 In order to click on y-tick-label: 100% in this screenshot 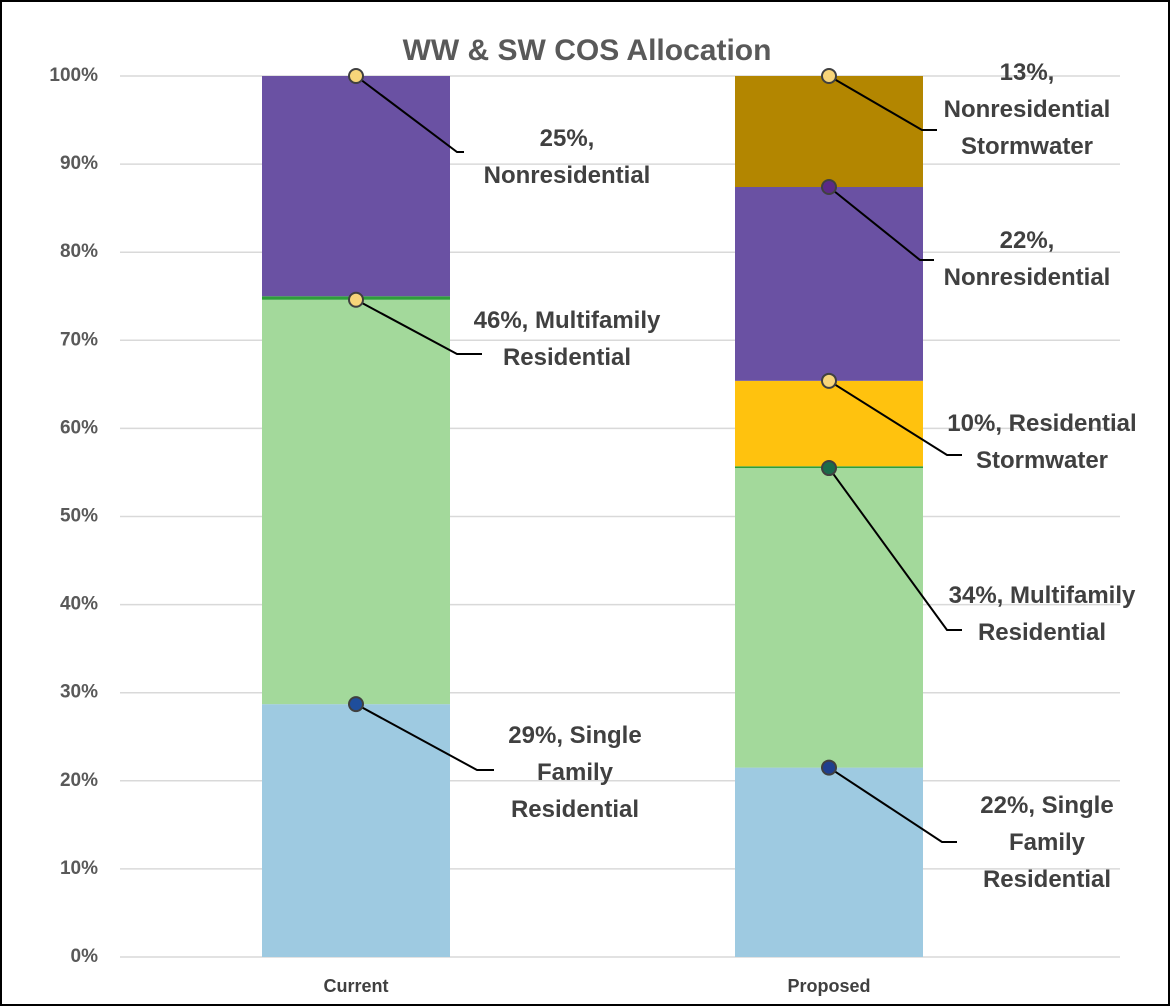, I will do `click(73, 75)`.